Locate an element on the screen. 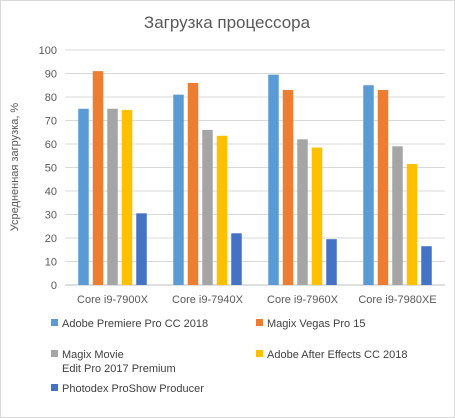  x-category-label: Core i9-7980XE is located at coordinates (397, 300).